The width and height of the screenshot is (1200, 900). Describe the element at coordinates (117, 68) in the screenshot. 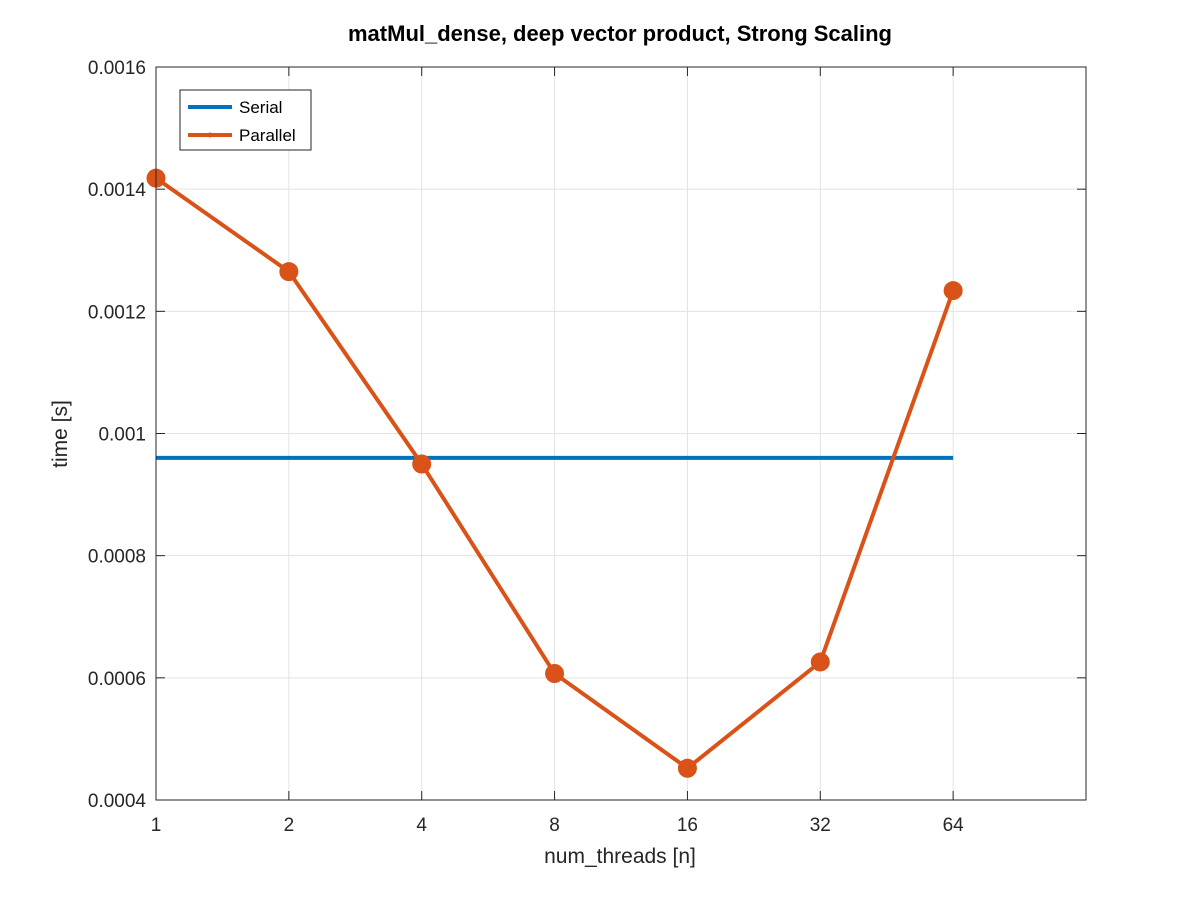

I see `y-tick-label: 0.0016` at that location.